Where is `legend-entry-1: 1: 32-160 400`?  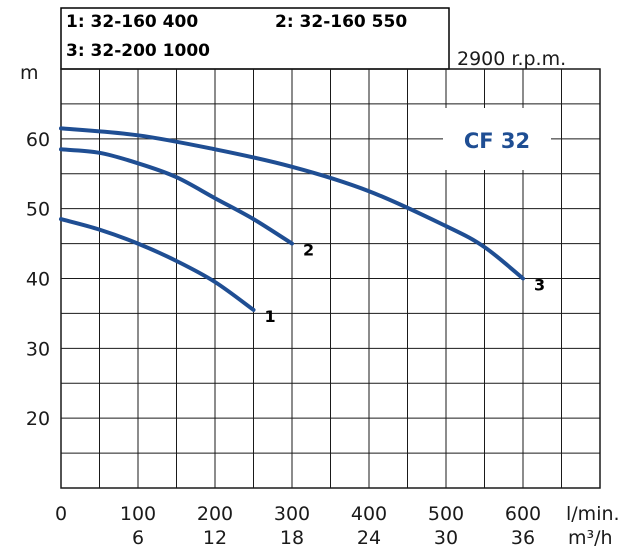 legend-entry-1: 1: 32-160 400 is located at coordinates (132, 22).